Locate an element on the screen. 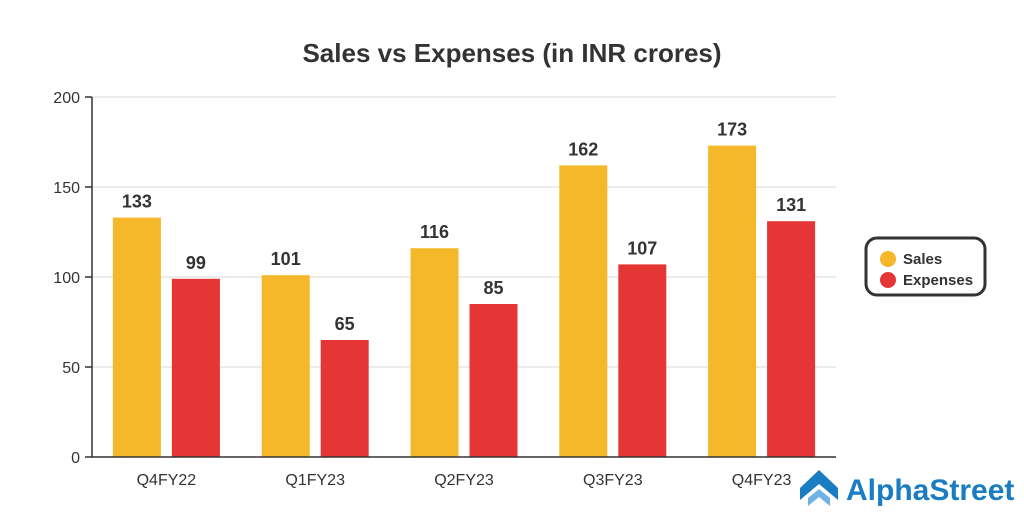  logo-chevron-icon is located at coordinates (819, 488).